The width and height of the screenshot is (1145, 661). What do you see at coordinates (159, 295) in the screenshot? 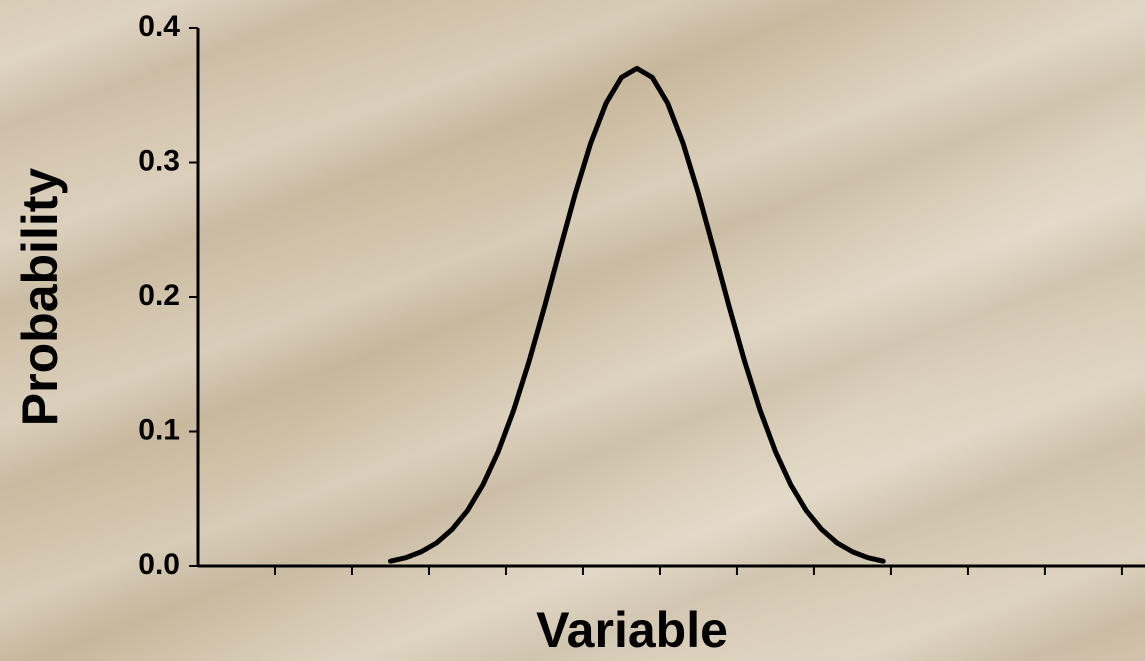
I see `y-tick-label: 0.2` at bounding box center [159, 295].